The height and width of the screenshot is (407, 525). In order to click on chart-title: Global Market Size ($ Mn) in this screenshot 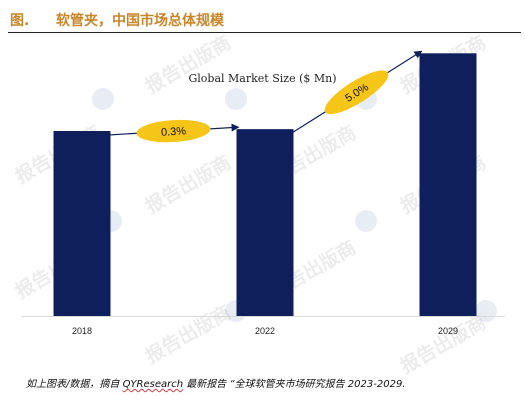, I will do `click(262, 78)`.